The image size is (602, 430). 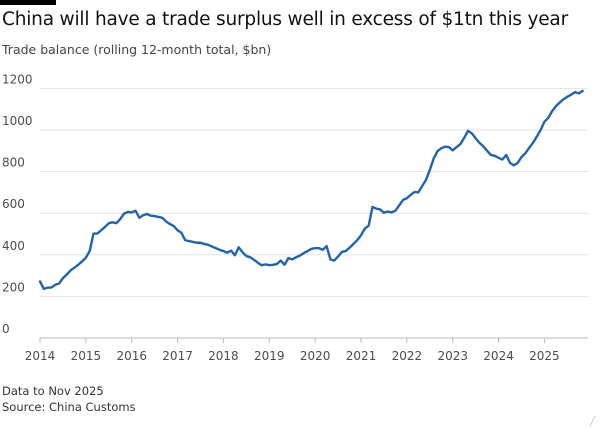 What do you see at coordinates (28, 2) in the screenshot?
I see `top-accent-bar` at bounding box center [28, 2].